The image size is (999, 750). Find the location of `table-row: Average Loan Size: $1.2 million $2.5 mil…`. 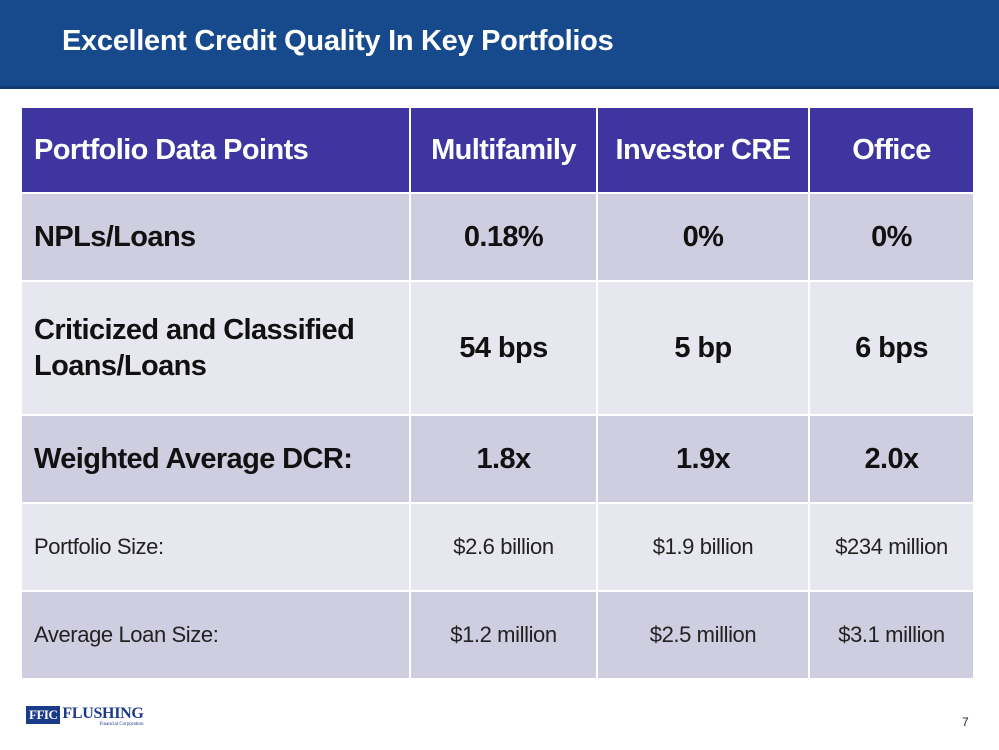

table-row: Average Loan Size: $1.2 million $2.5 mil… is located at coordinates (497, 635).